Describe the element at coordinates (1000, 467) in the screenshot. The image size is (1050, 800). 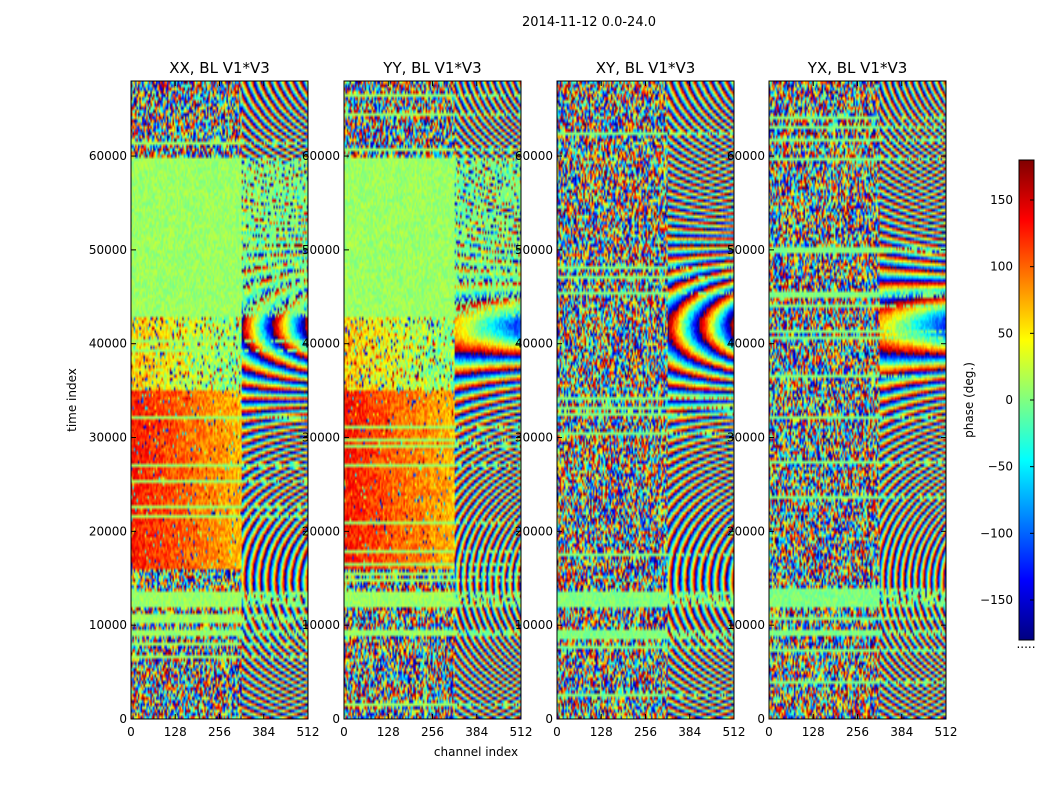
I see `colorbar-tick-label: −50` at that location.